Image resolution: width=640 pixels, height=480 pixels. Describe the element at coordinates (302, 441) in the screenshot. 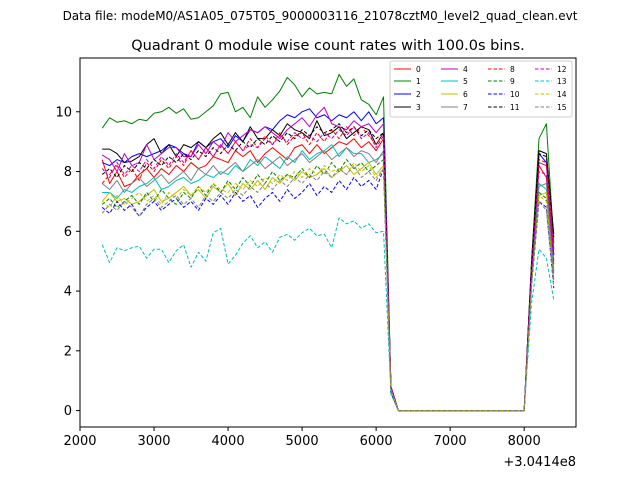

I see `x-tick-label: 5000` at that location.